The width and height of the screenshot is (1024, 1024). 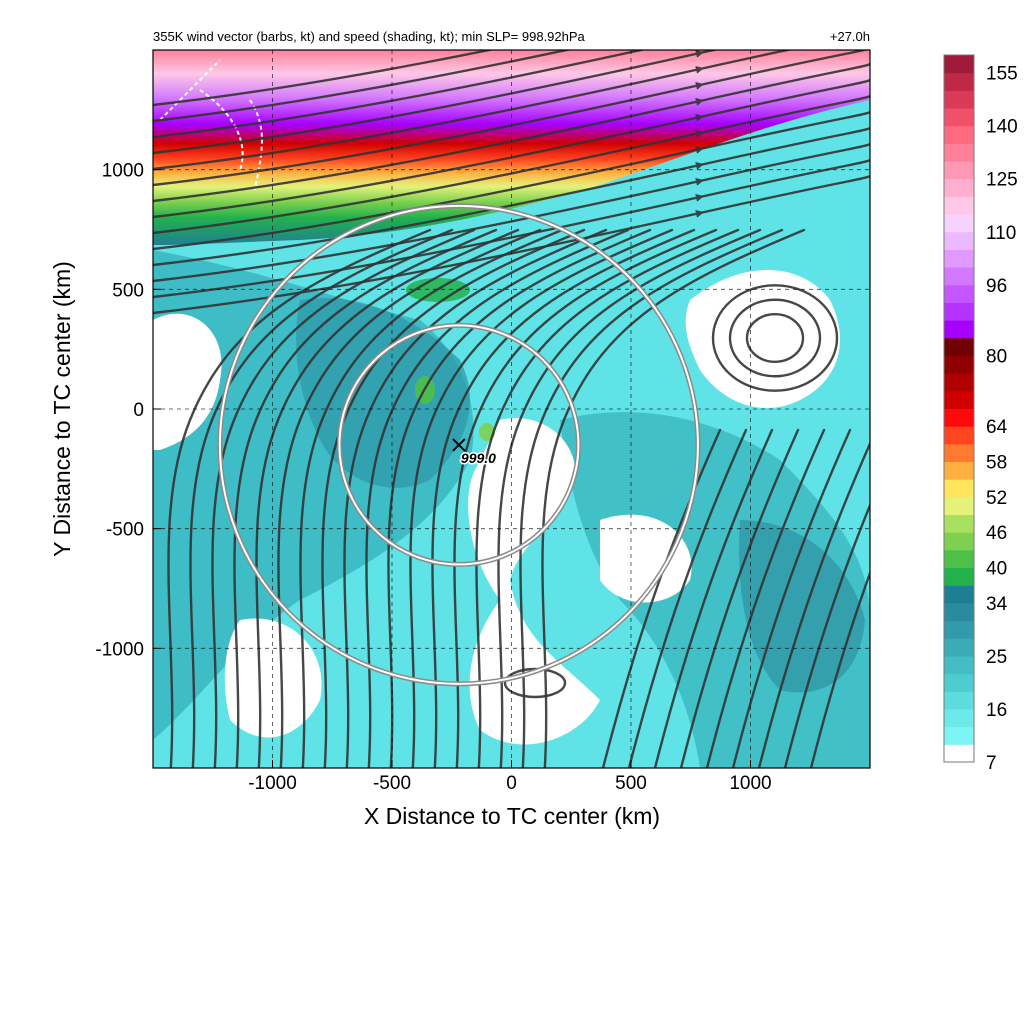 What do you see at coordinates (980, 414) in the screenshot?
I see `colorbar: 7 16 25 34 40 46 52 58 64 80 96 110 125 140 155` at bounding box center [980, 414].